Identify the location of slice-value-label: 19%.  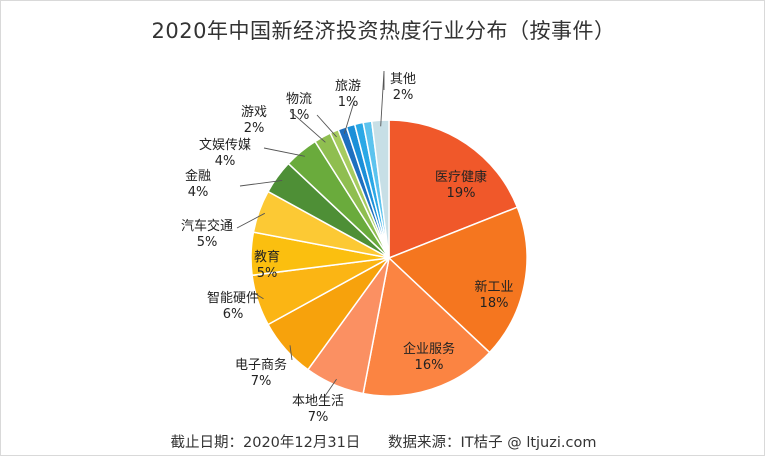
(461, 193).